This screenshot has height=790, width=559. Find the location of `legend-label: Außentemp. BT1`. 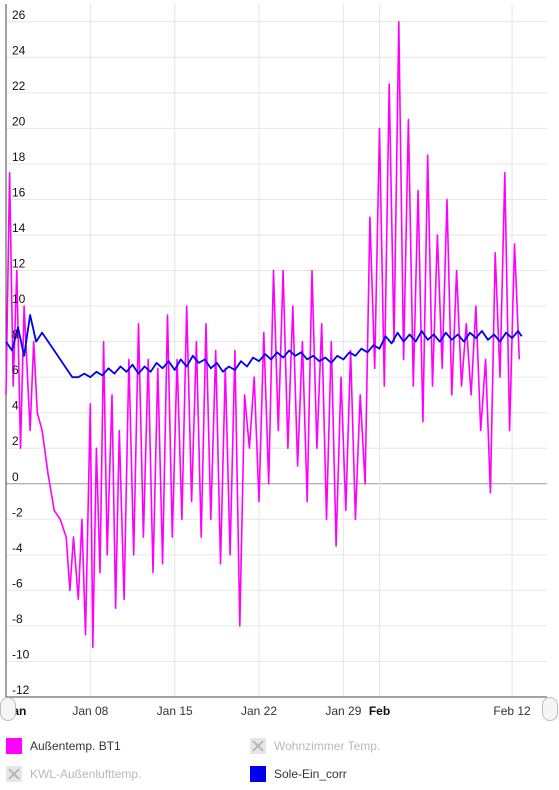

legend-label: Außentemp. BT1 is located at coordinates (75, 746).